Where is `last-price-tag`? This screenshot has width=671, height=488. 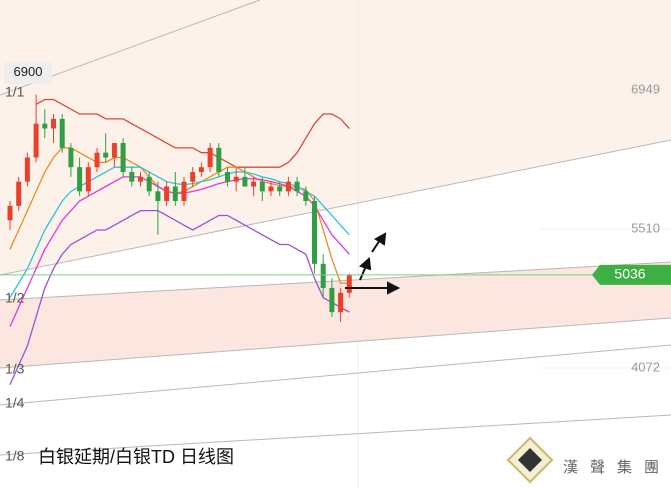
last-price-tag is located at coordinates (631, 274).